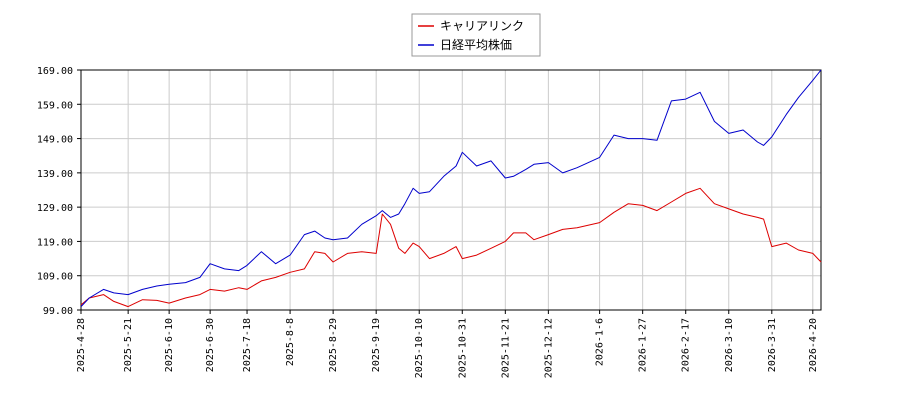 Image resolution: width=900 pixels, height=400 pixels. What do you see at coordinates (55, 174) in the screenshot?
I see `y-tick-label: 139.00` at bounding box center [55, 174].